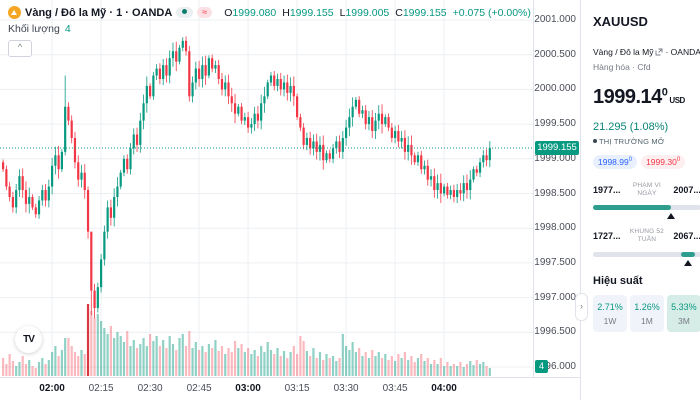 The image size is (700, 400). I want to click on last-price: 1999.140USD, so click(639, 97).